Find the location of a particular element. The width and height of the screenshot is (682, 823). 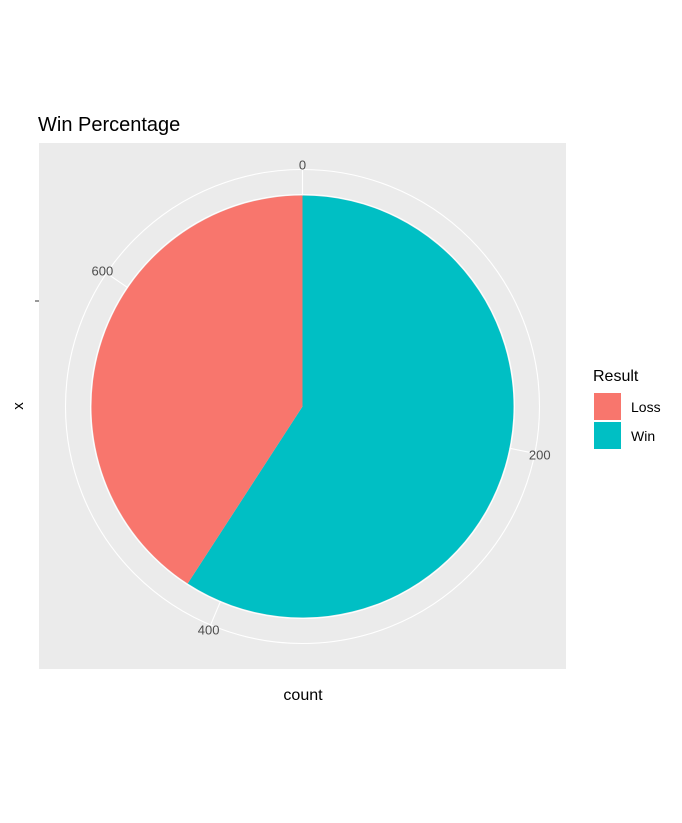

tick-label-600: 600 is located at coordinates (103, 270).